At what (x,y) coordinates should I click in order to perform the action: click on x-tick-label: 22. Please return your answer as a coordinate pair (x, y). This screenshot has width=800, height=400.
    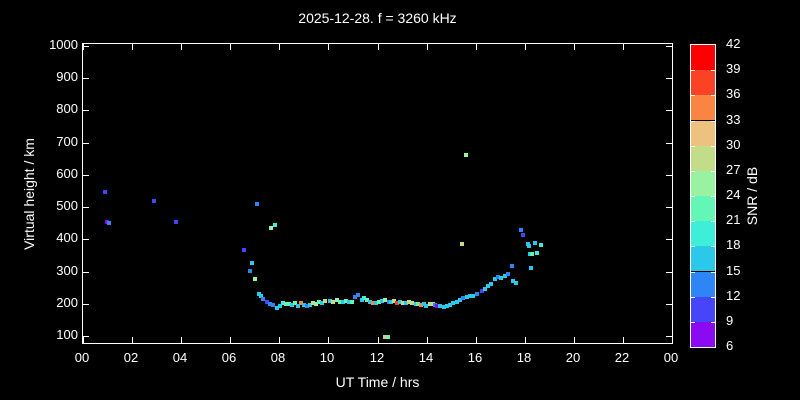
    Looking at the image, I should click on (622, 357).